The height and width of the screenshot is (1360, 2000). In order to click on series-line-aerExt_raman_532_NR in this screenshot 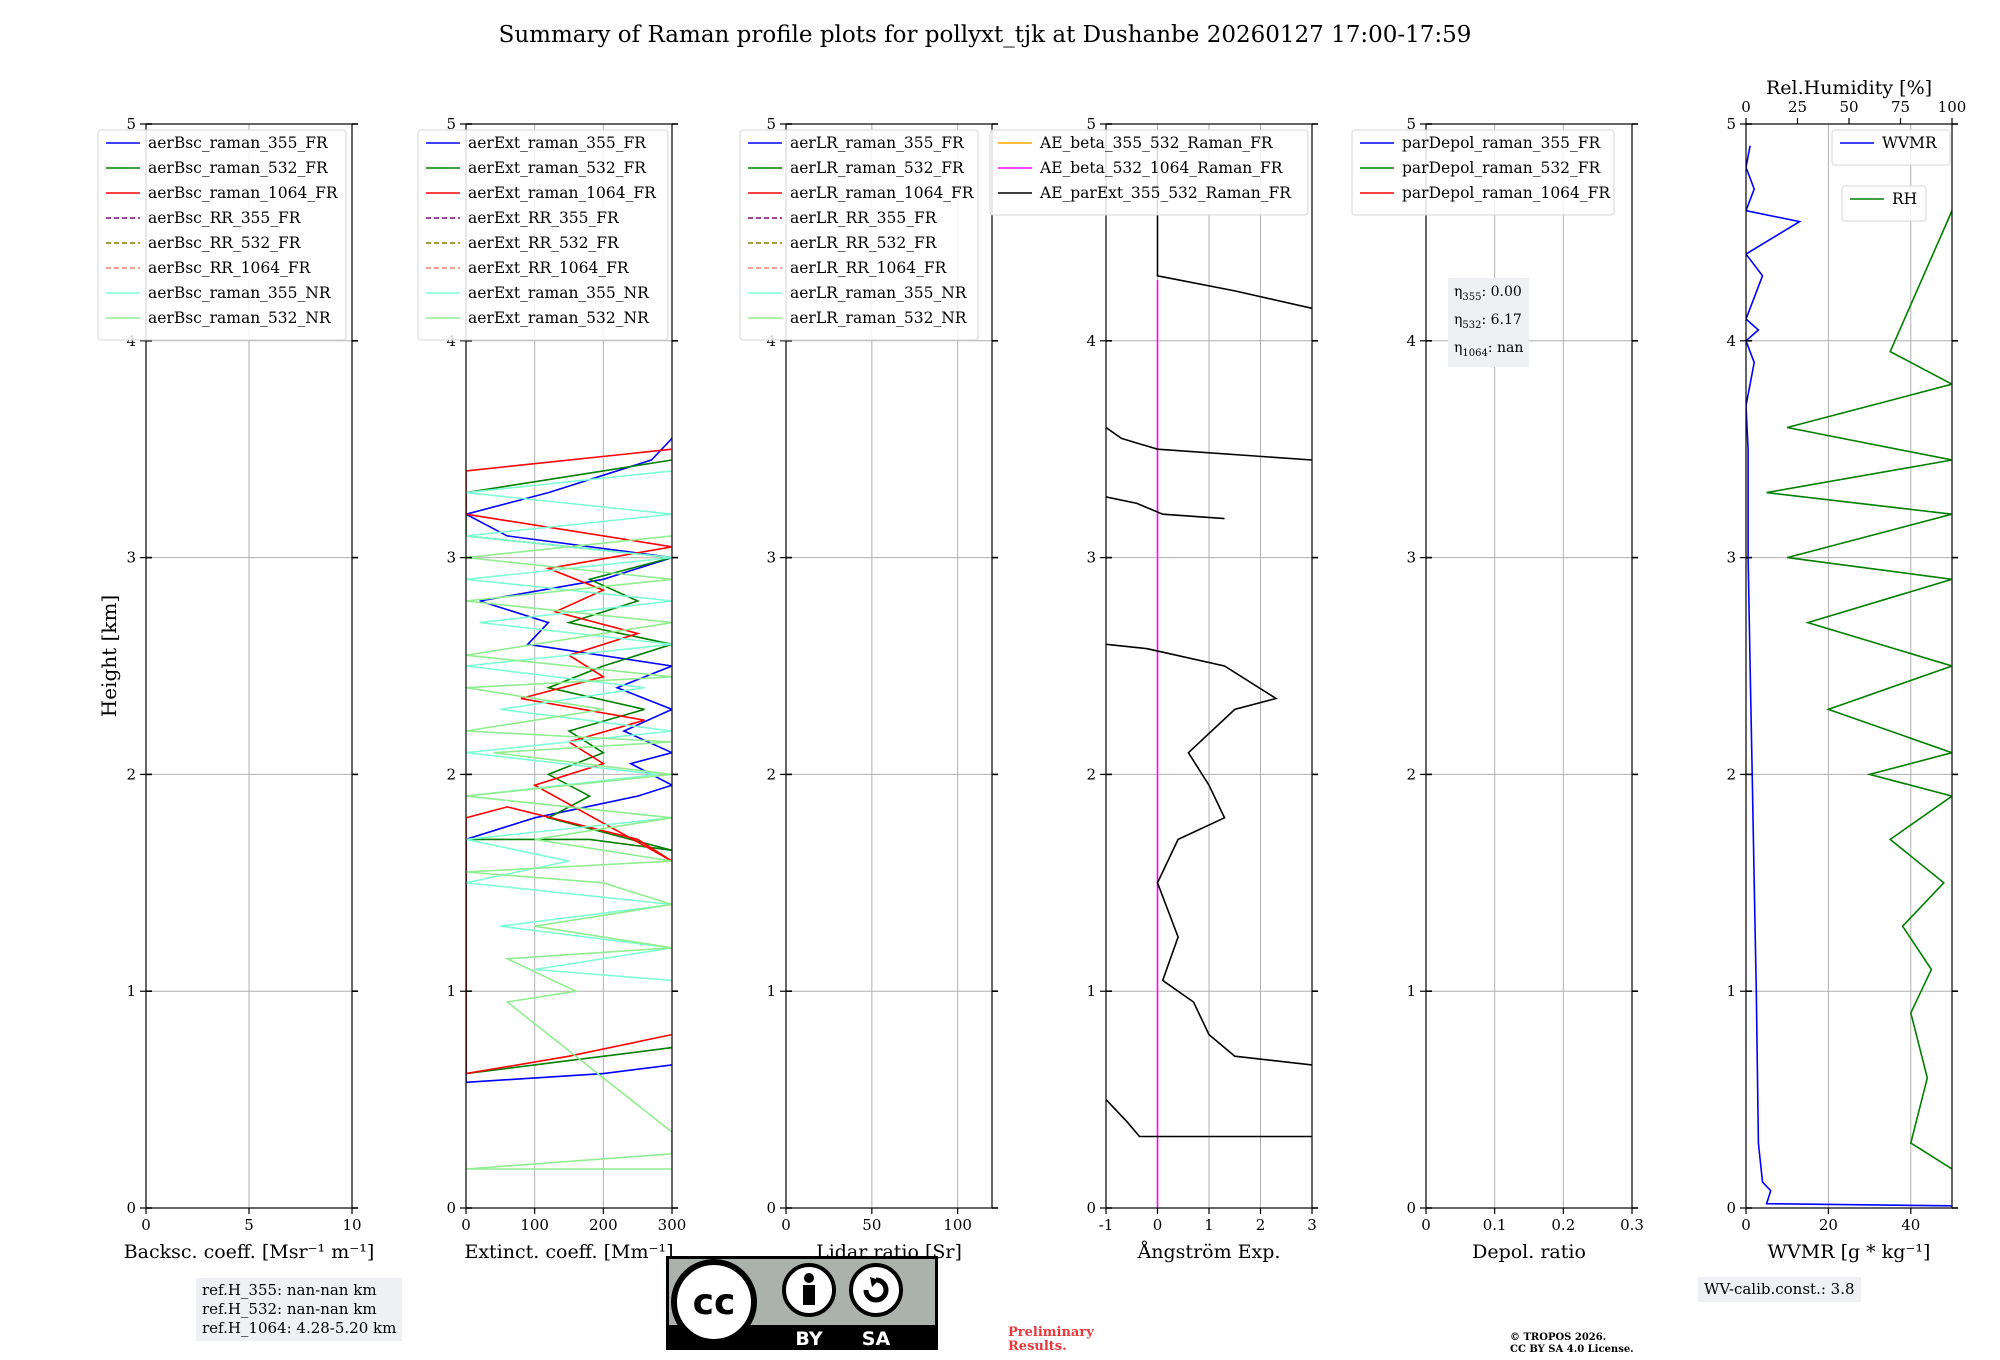, I will do `click(569, 852)`.